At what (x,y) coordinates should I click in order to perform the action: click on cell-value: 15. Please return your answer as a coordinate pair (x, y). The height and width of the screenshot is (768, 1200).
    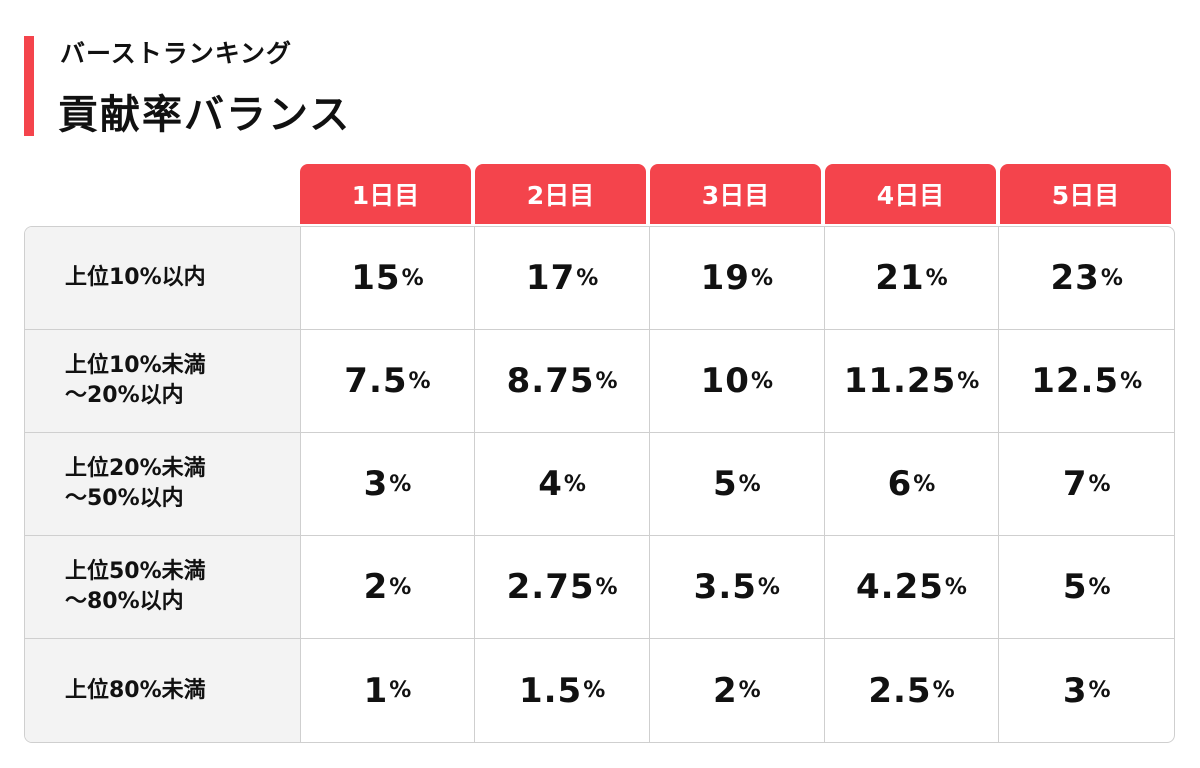
    Looking at the image, I should click on (376, 278).